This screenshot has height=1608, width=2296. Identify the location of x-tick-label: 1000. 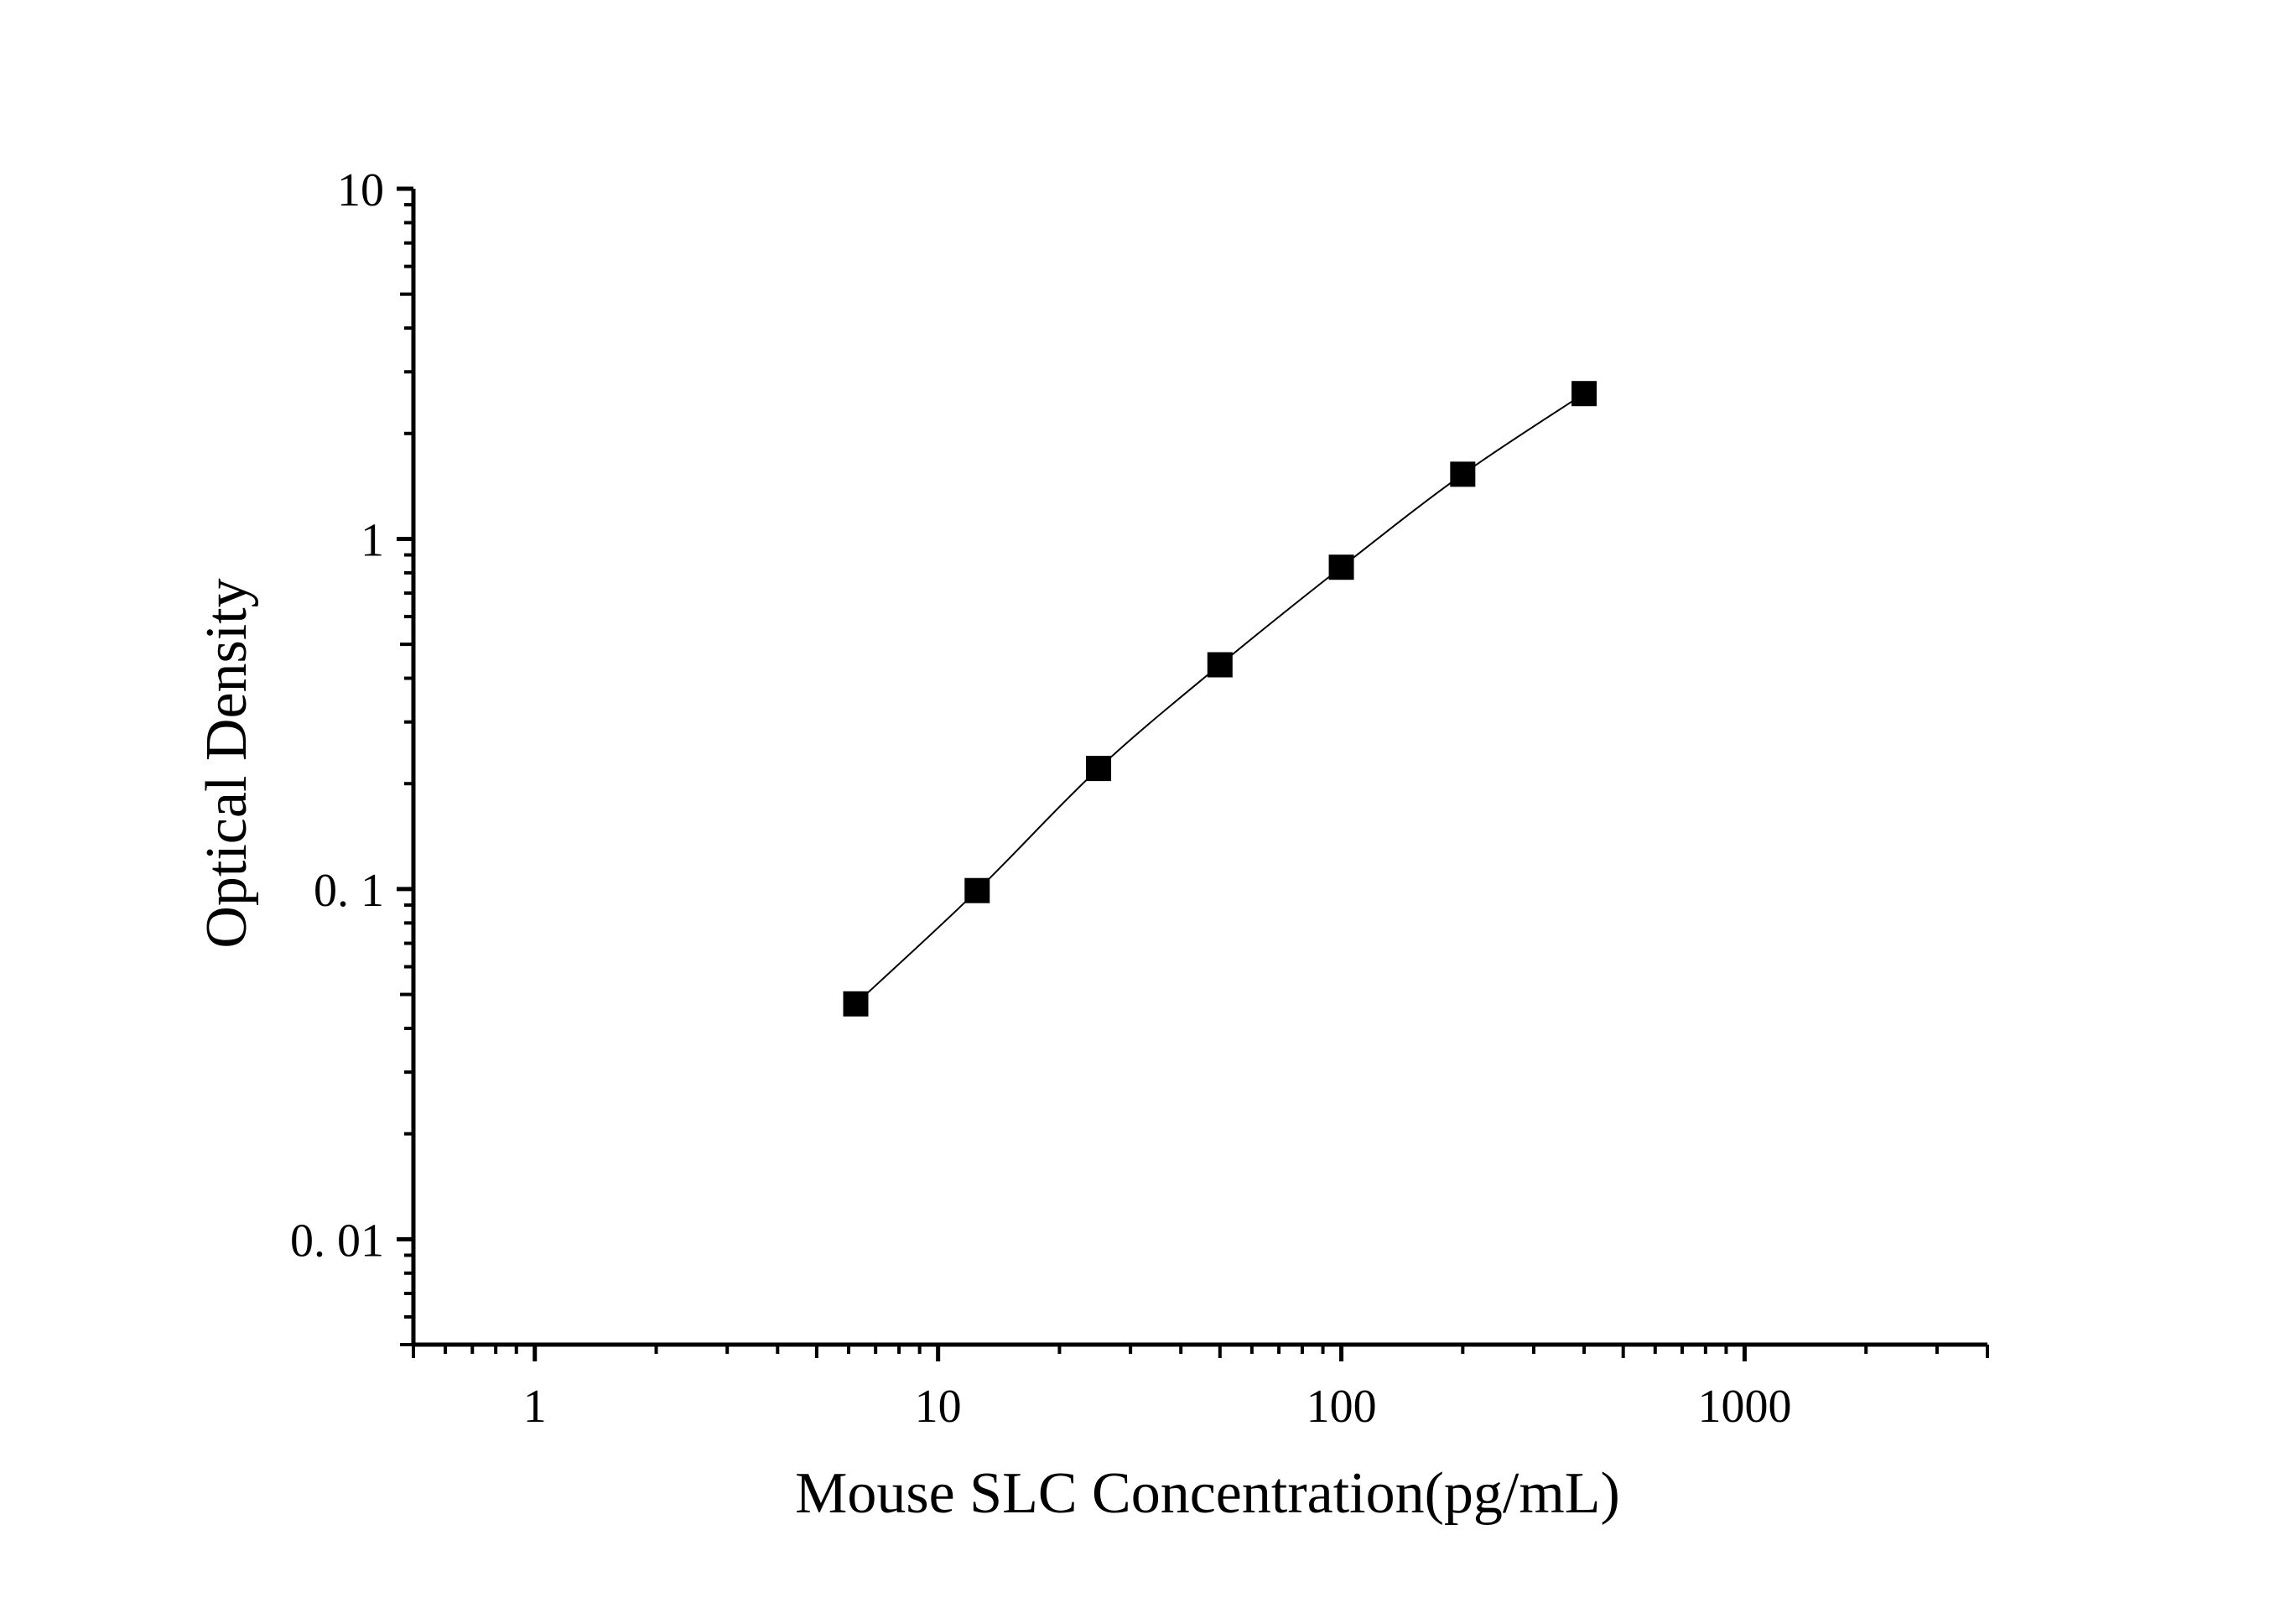
(1744, 1407).